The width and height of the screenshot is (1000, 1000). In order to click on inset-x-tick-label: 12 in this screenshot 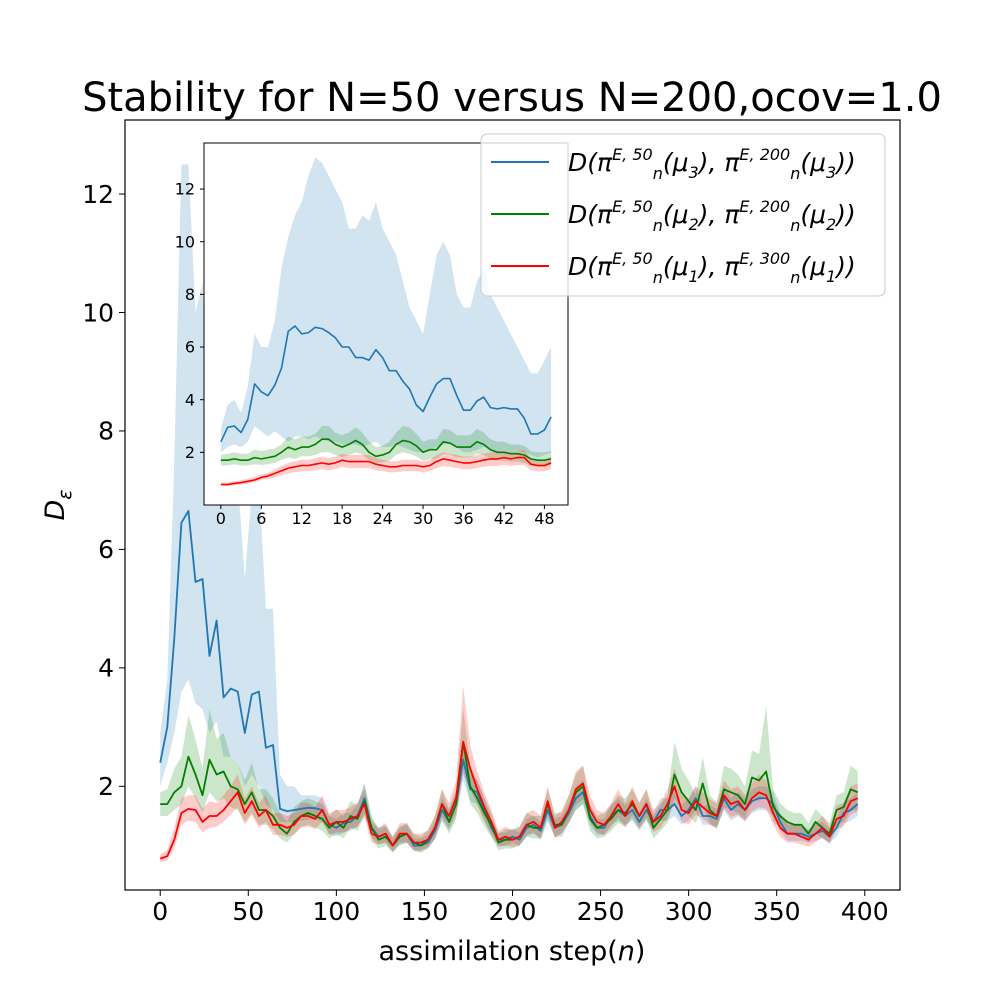, I will do `click(302, 518)`.